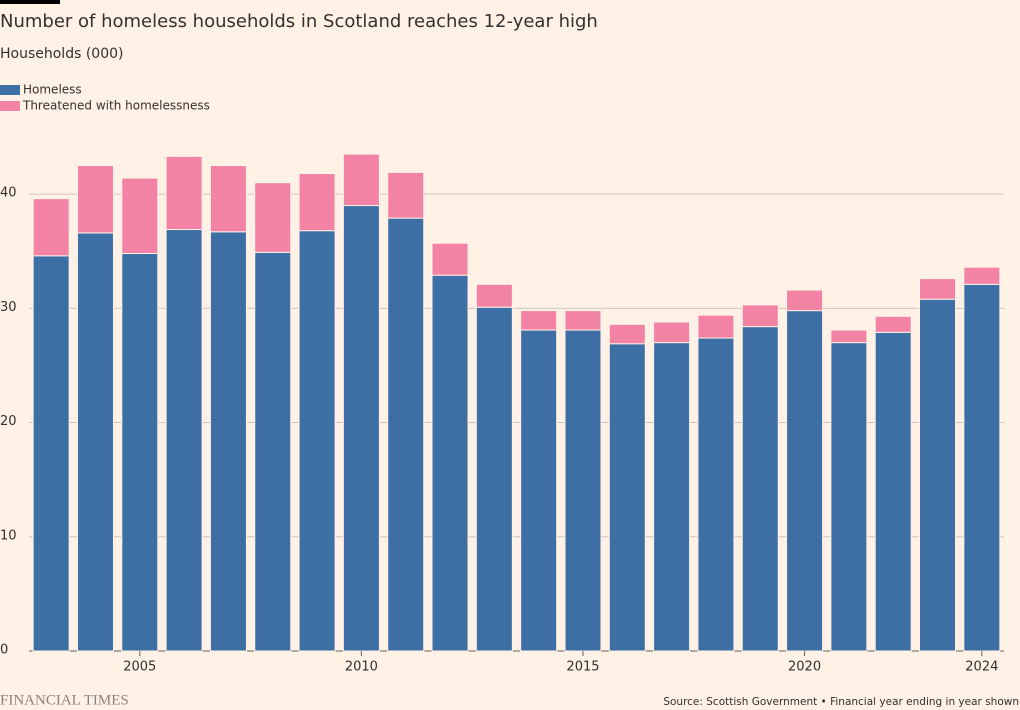 This screenshot has width=1020, height=710. Describe the element at coordinates (582, 667) in the screenshot. I see `x-tick-label: 2015` at that location.